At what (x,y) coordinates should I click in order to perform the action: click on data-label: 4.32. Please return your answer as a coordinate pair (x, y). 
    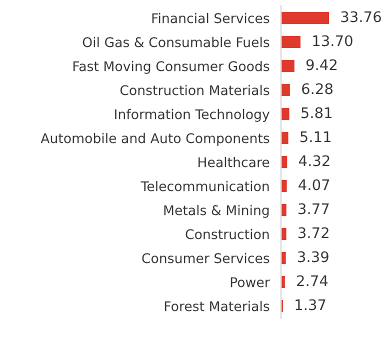
    Looking at the image, I should click on (314, 160).